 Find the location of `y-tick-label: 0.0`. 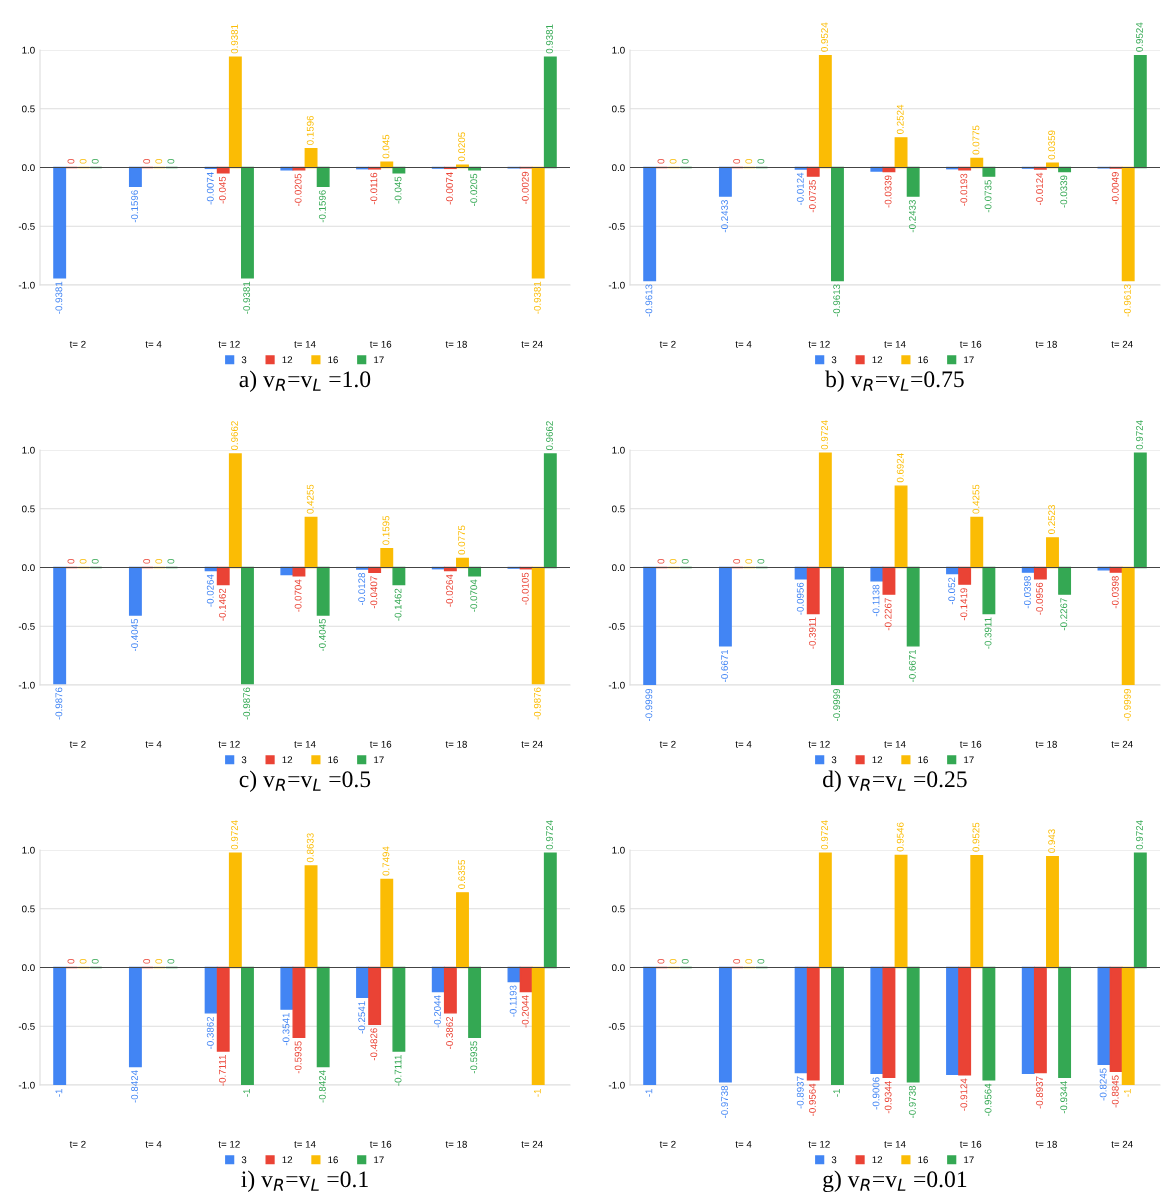

y-tick-label: 0.0 is located at coordinates (618, 968).